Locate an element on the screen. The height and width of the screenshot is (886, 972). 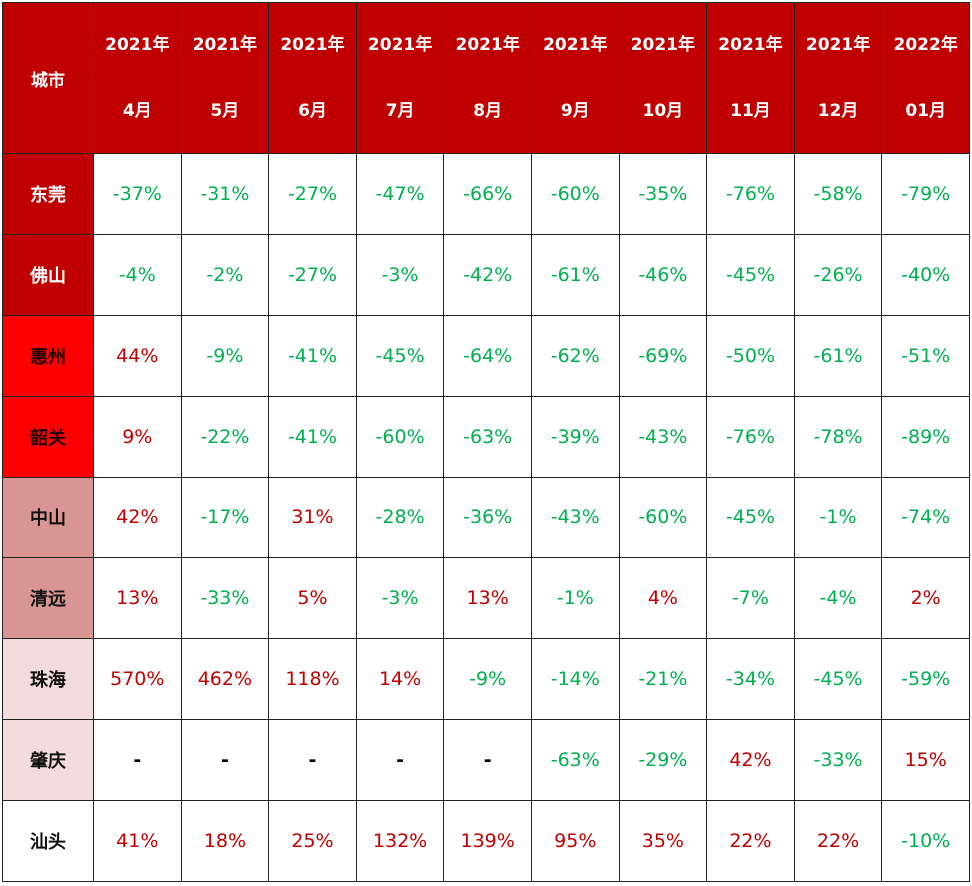
value-cell: -14% is located at coordinates (575, 679).